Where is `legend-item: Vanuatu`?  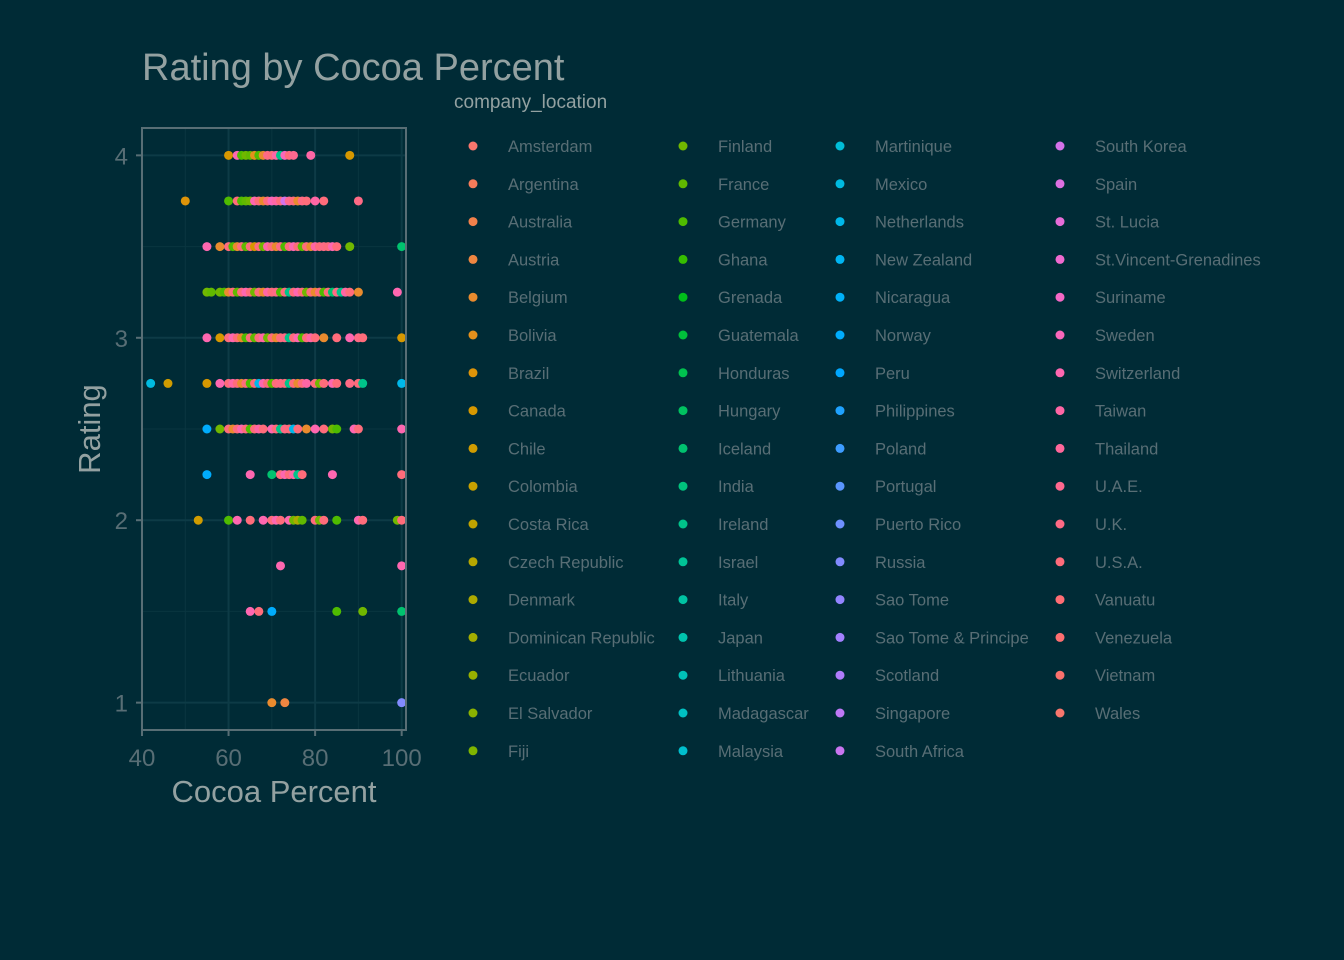
legend-item: Vanuatu is located at coordinates (1105, 601).